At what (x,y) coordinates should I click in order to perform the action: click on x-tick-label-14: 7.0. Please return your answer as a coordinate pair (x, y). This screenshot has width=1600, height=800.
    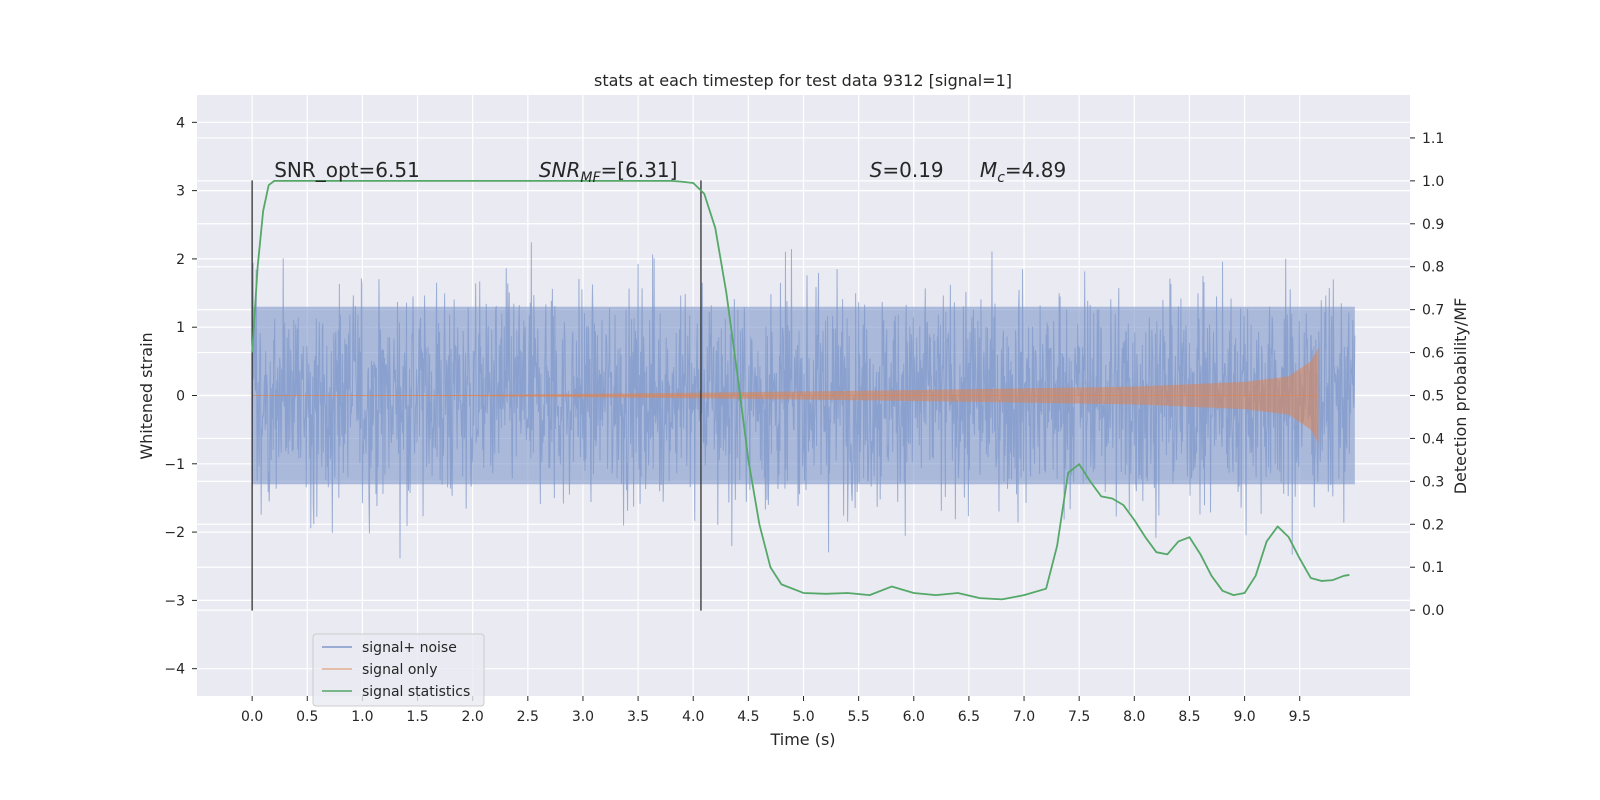
    Looking at the image, I should click on (1024, 717).